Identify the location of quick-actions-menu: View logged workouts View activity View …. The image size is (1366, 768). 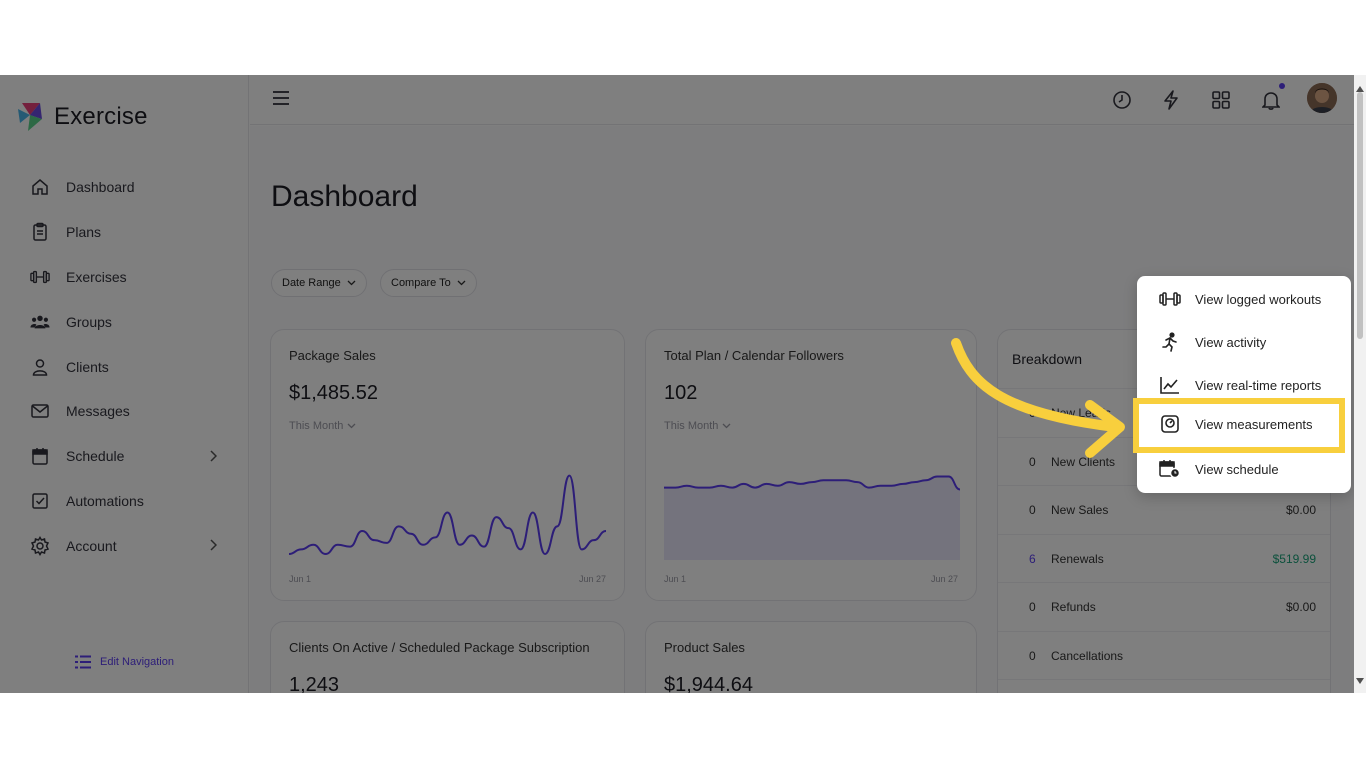
(1244, 384).